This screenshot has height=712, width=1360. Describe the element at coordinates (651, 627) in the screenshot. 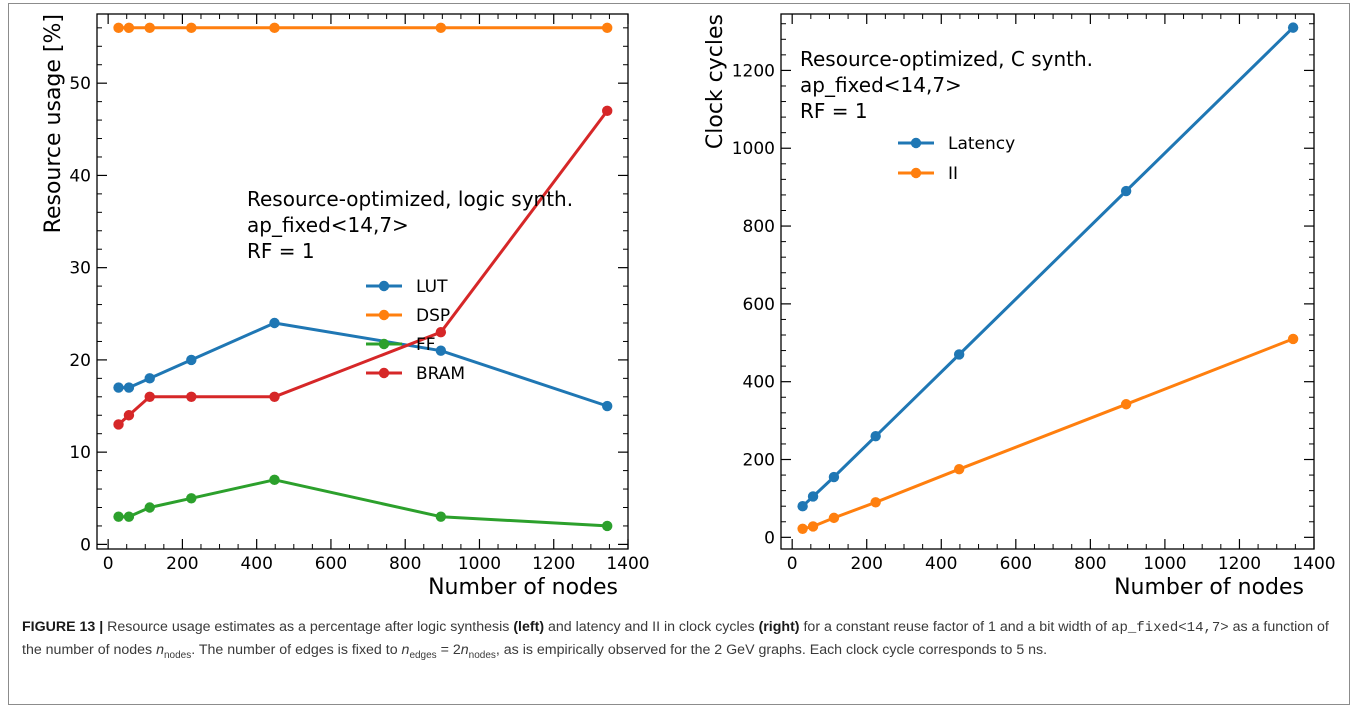

I see `caption-text-2: and latency and II in clock cycles` at that location.